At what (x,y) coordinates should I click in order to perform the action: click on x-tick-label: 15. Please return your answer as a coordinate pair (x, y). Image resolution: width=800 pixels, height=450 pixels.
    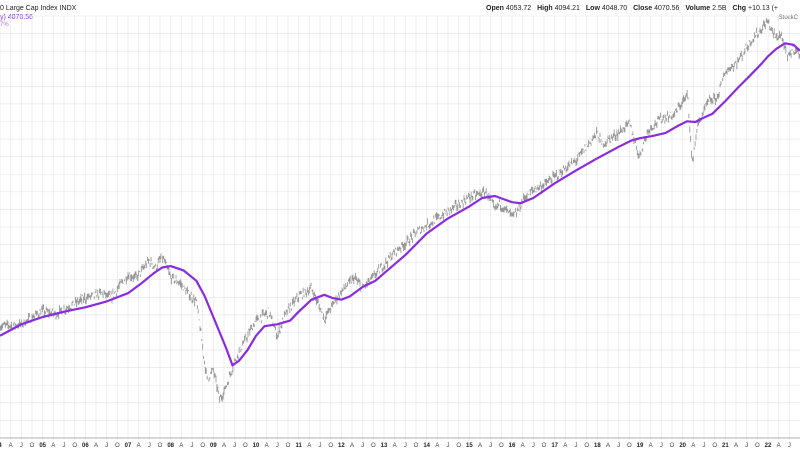
    Looking at the image, I should click on (469, 446).